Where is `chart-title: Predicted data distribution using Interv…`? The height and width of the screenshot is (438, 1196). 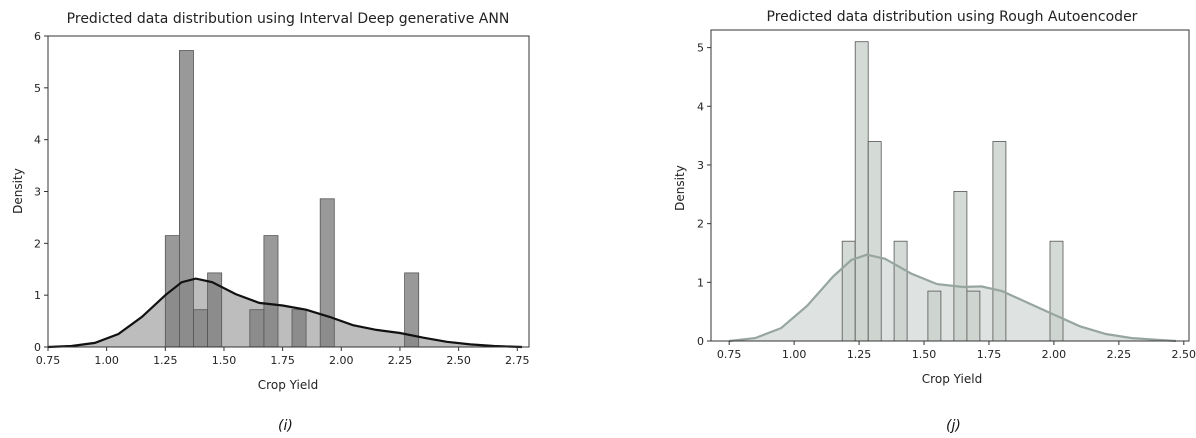 chart-title: Predicted data distribution using Interv… is located at coordinates (288, 19).